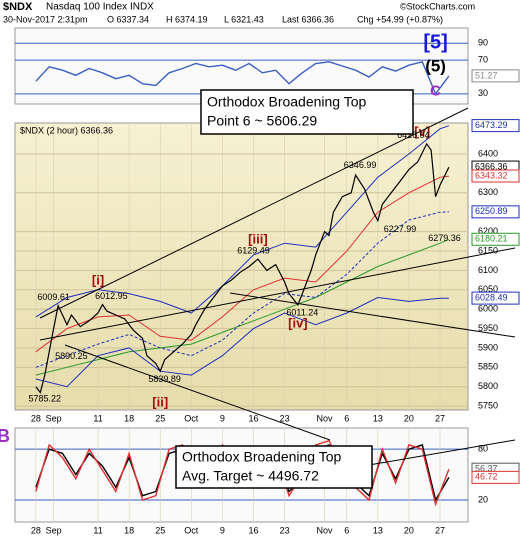 This screenshot has width=520, height=540. Describe the element at coordinates (187, 19) in the screenshot. I see `quote: H 6374.19` at that location.